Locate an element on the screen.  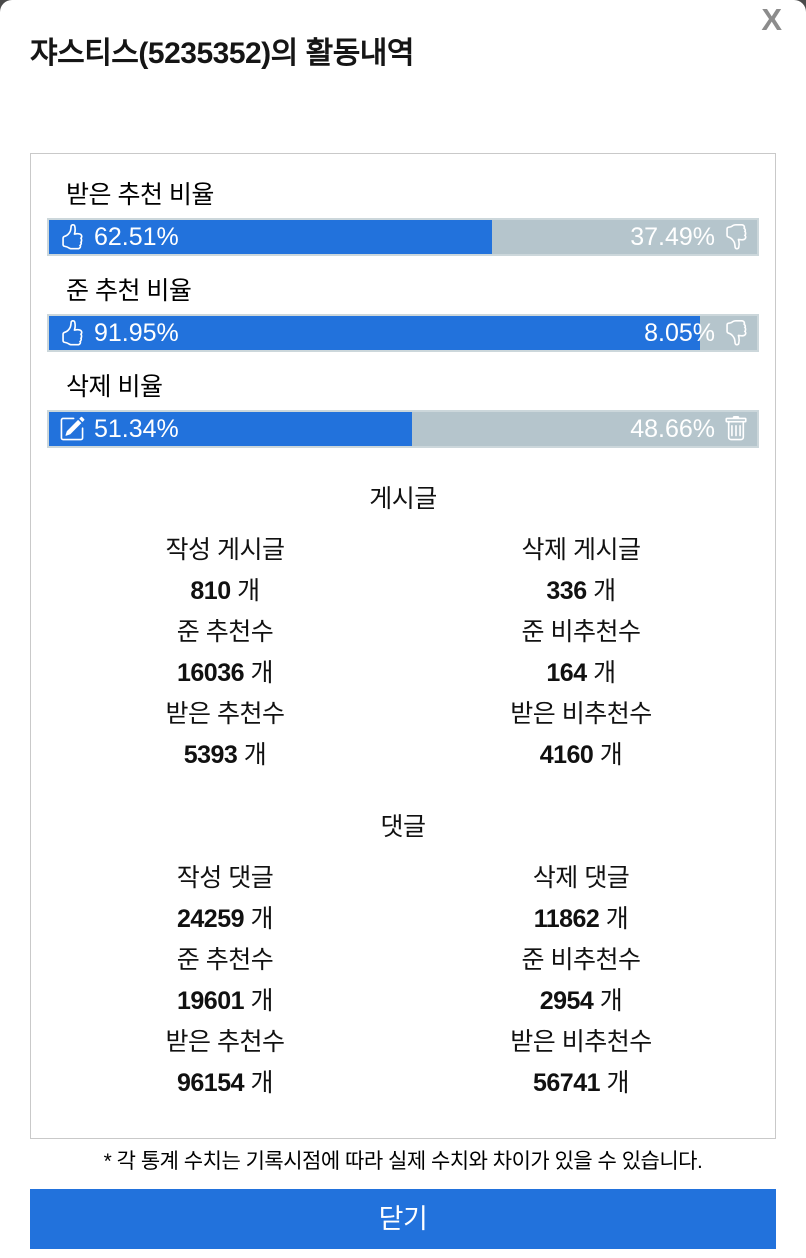
stat-label: 작성 게시글 is located at coordinates (225, 550).